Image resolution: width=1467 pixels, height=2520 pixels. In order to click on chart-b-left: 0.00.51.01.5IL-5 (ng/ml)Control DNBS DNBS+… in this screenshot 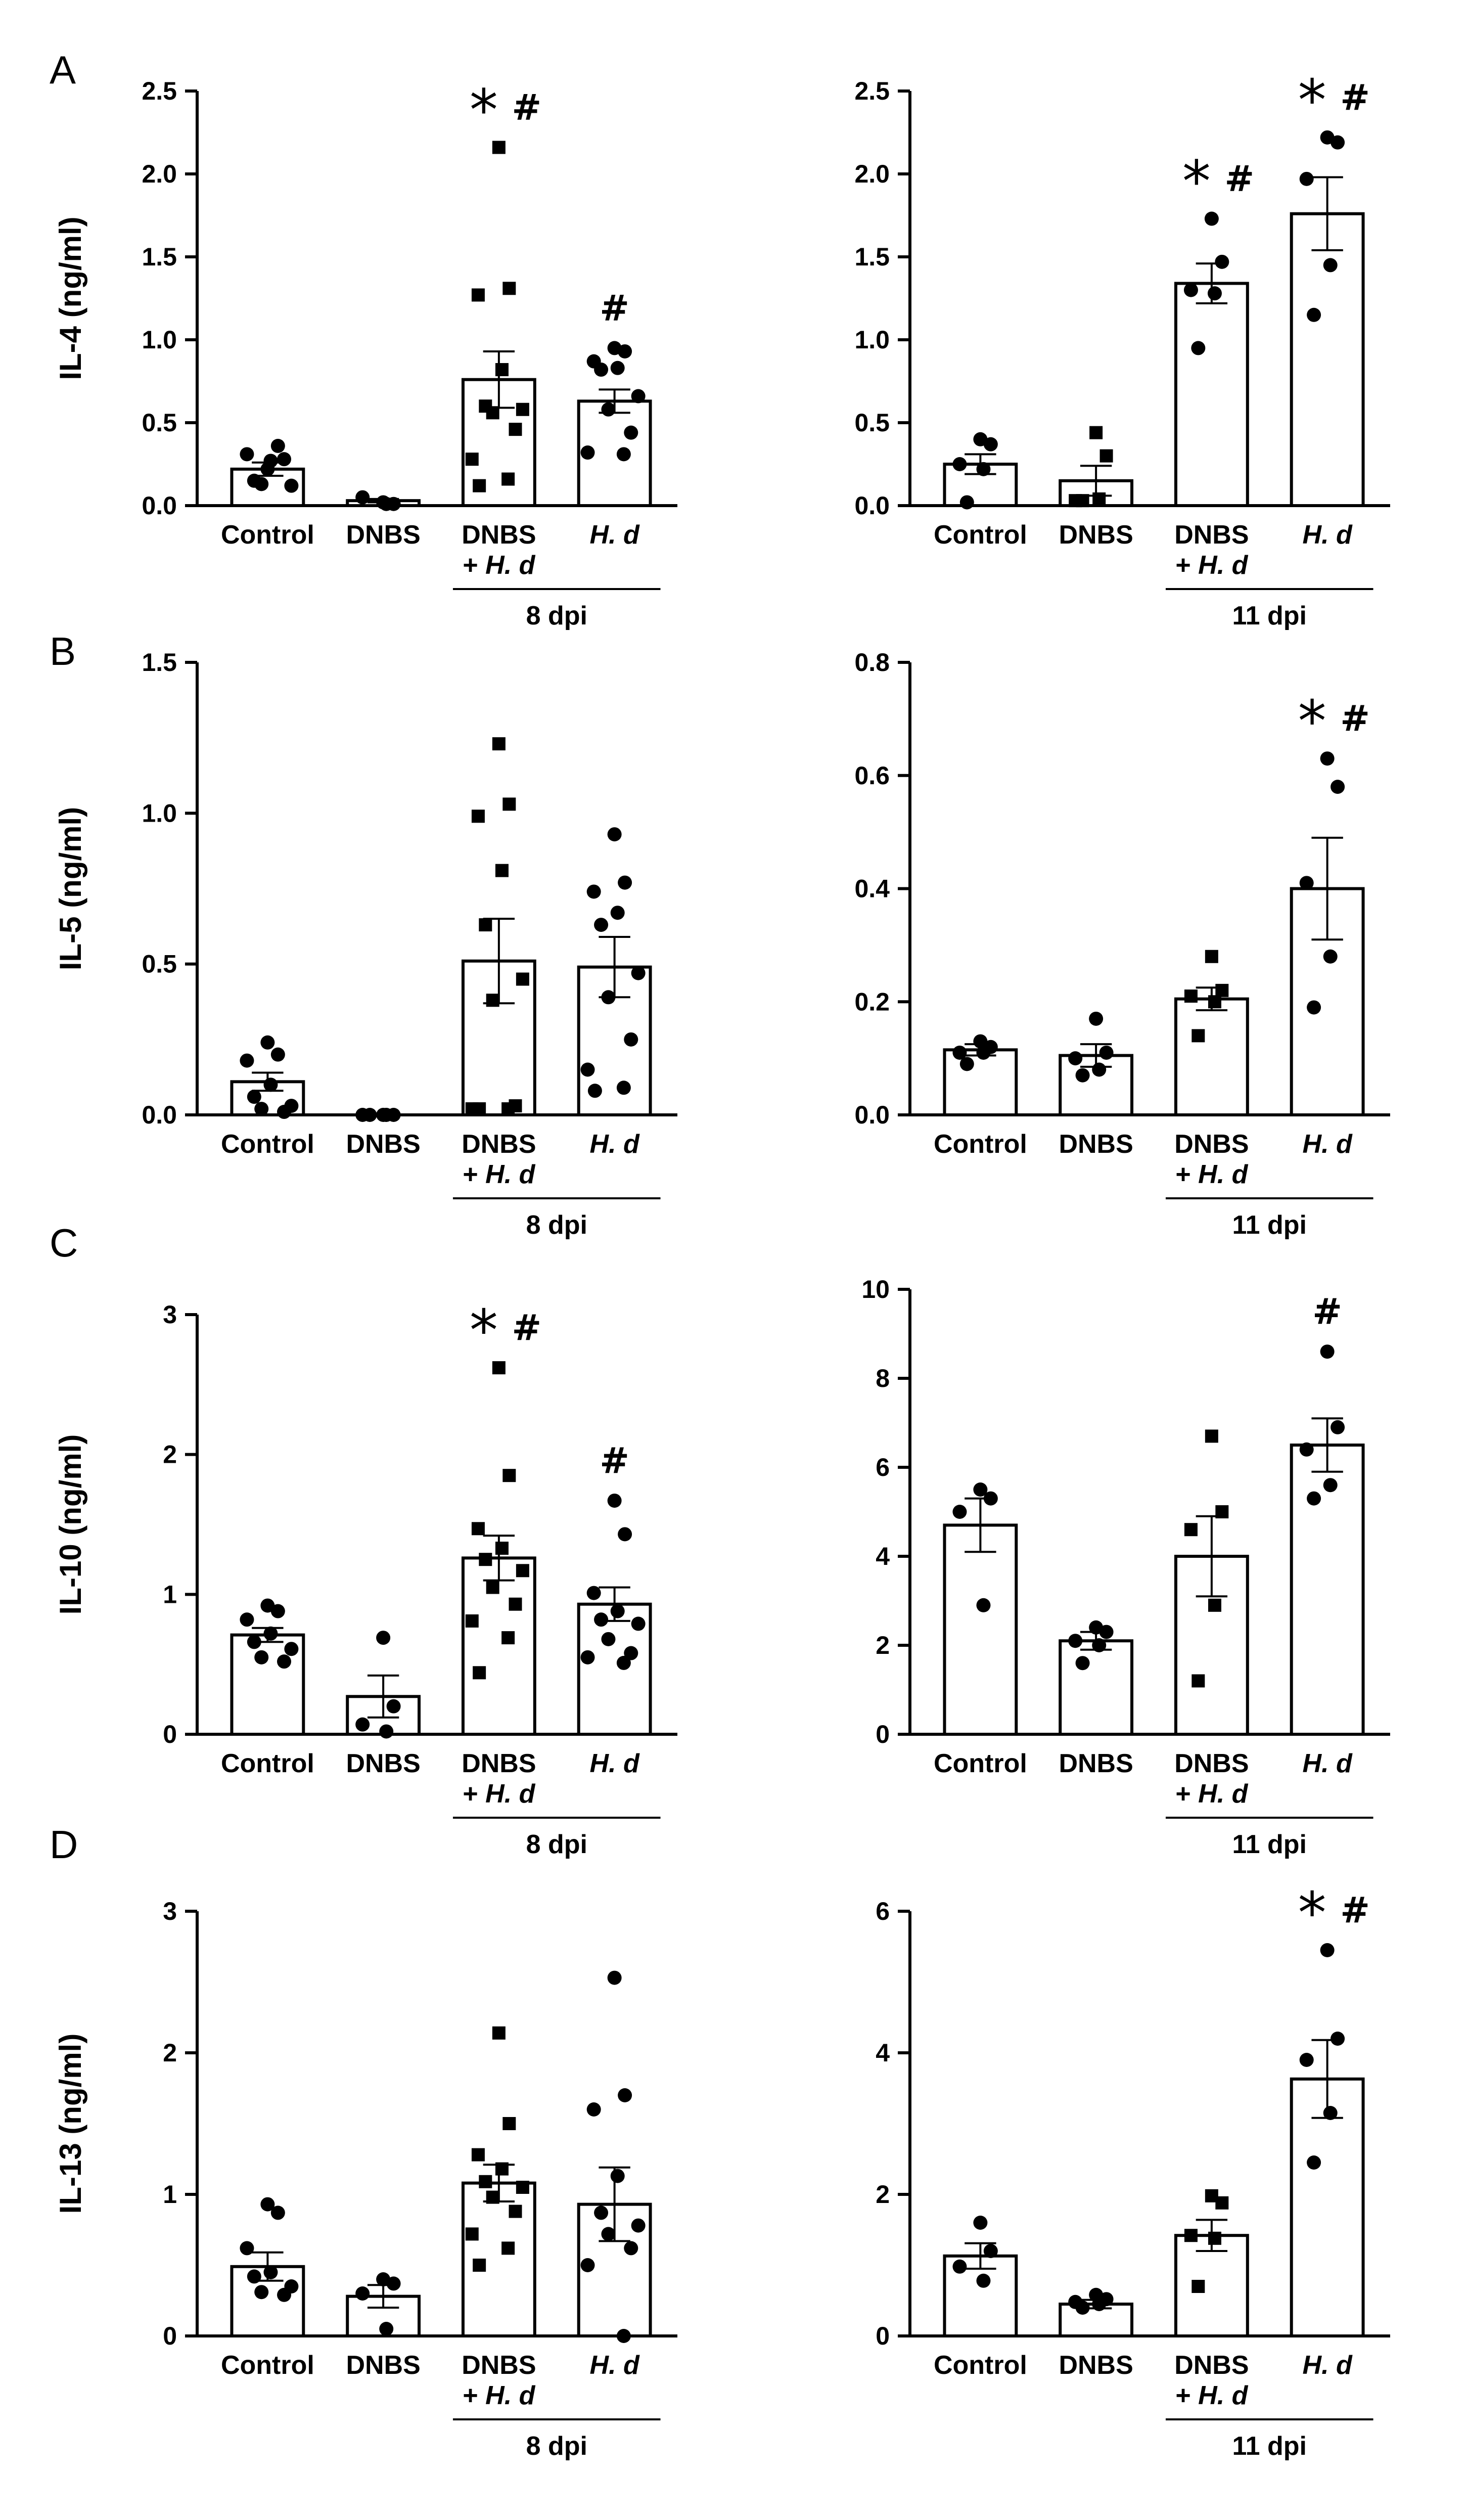, I will do `click(365, 944)`.